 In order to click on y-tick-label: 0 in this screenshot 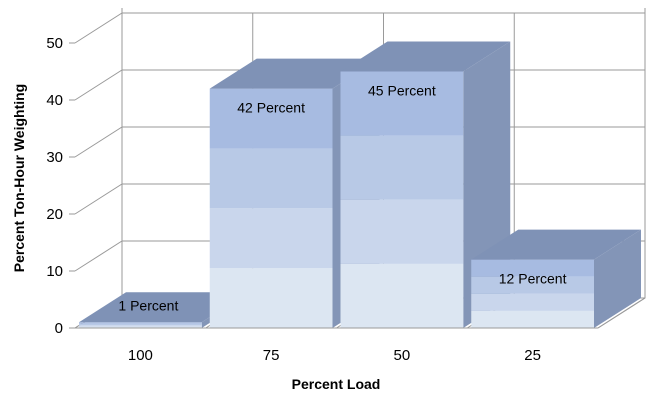, I will do `click(59, 328)`.